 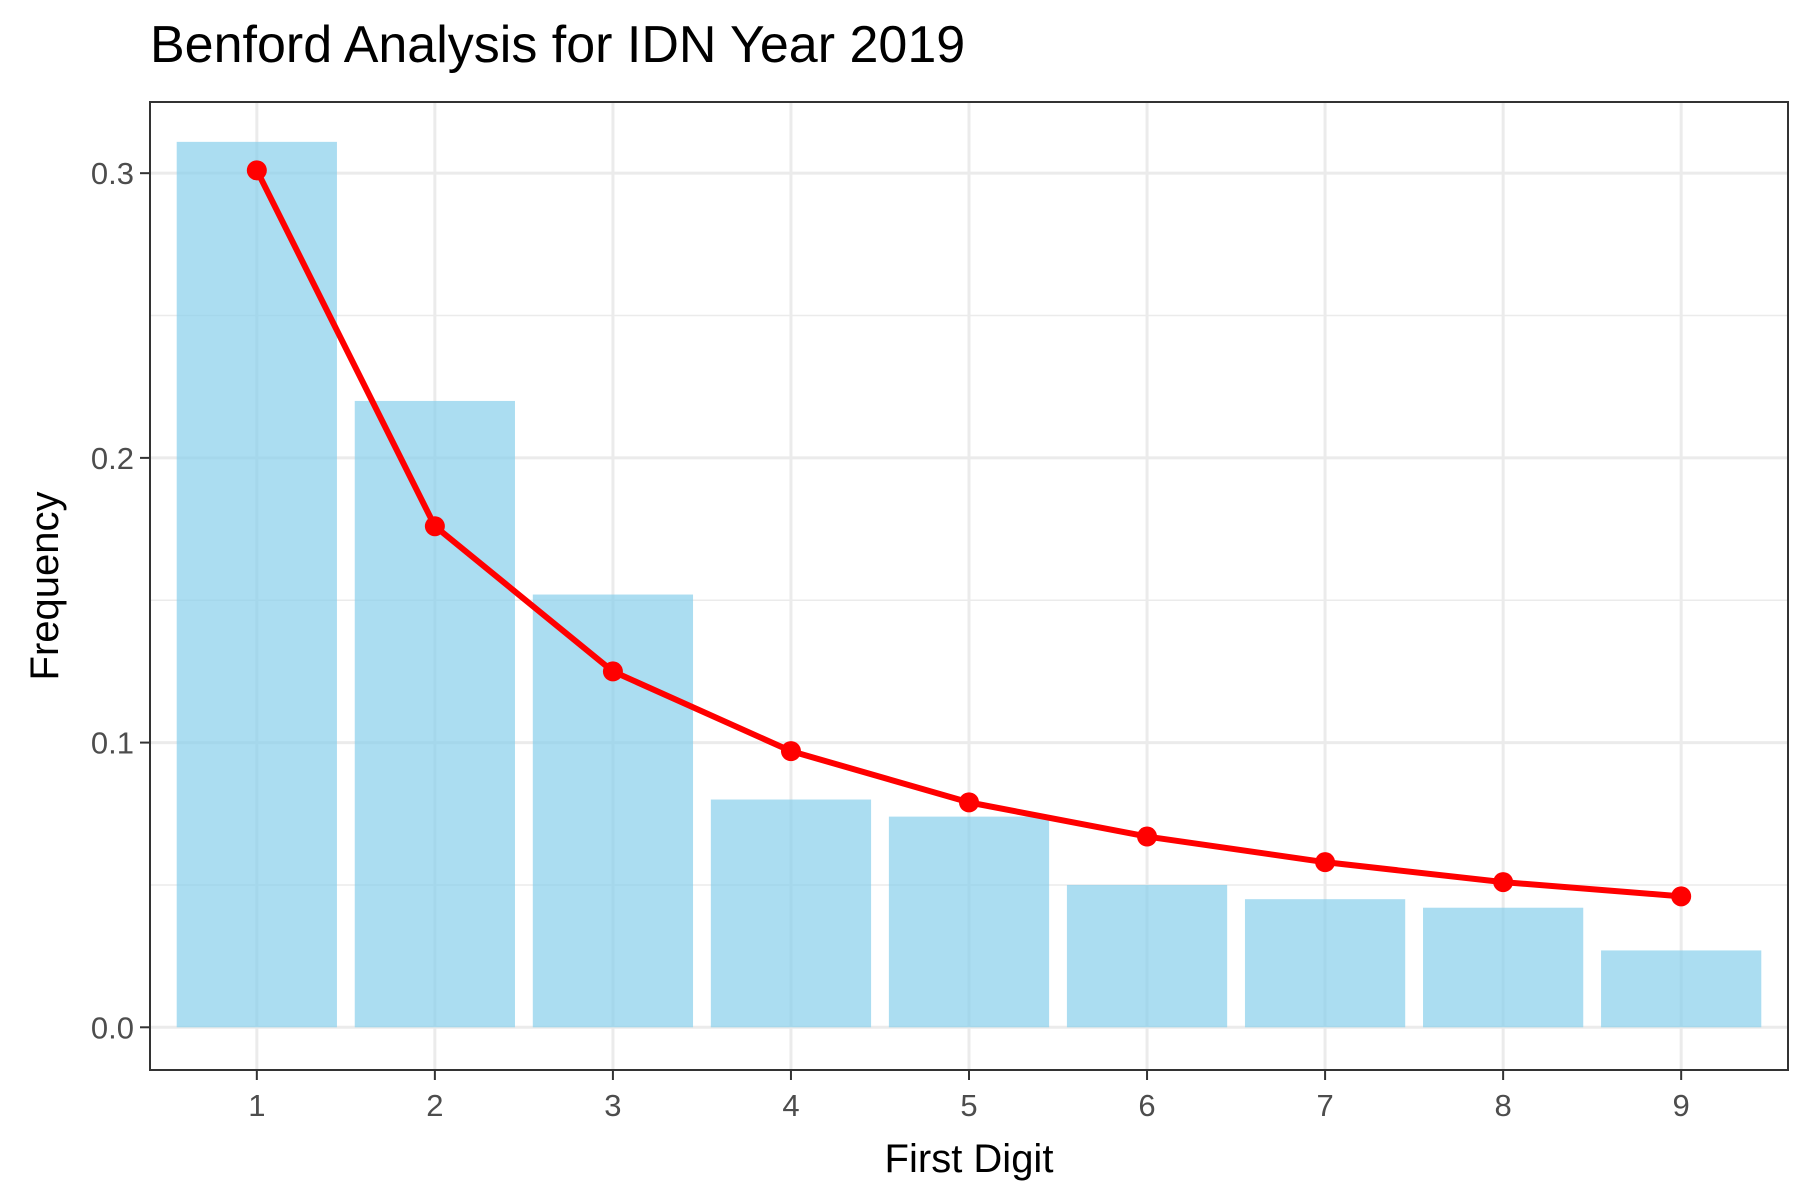 I want to click on x-tick-label: 5, so click(x=968, y=1105).